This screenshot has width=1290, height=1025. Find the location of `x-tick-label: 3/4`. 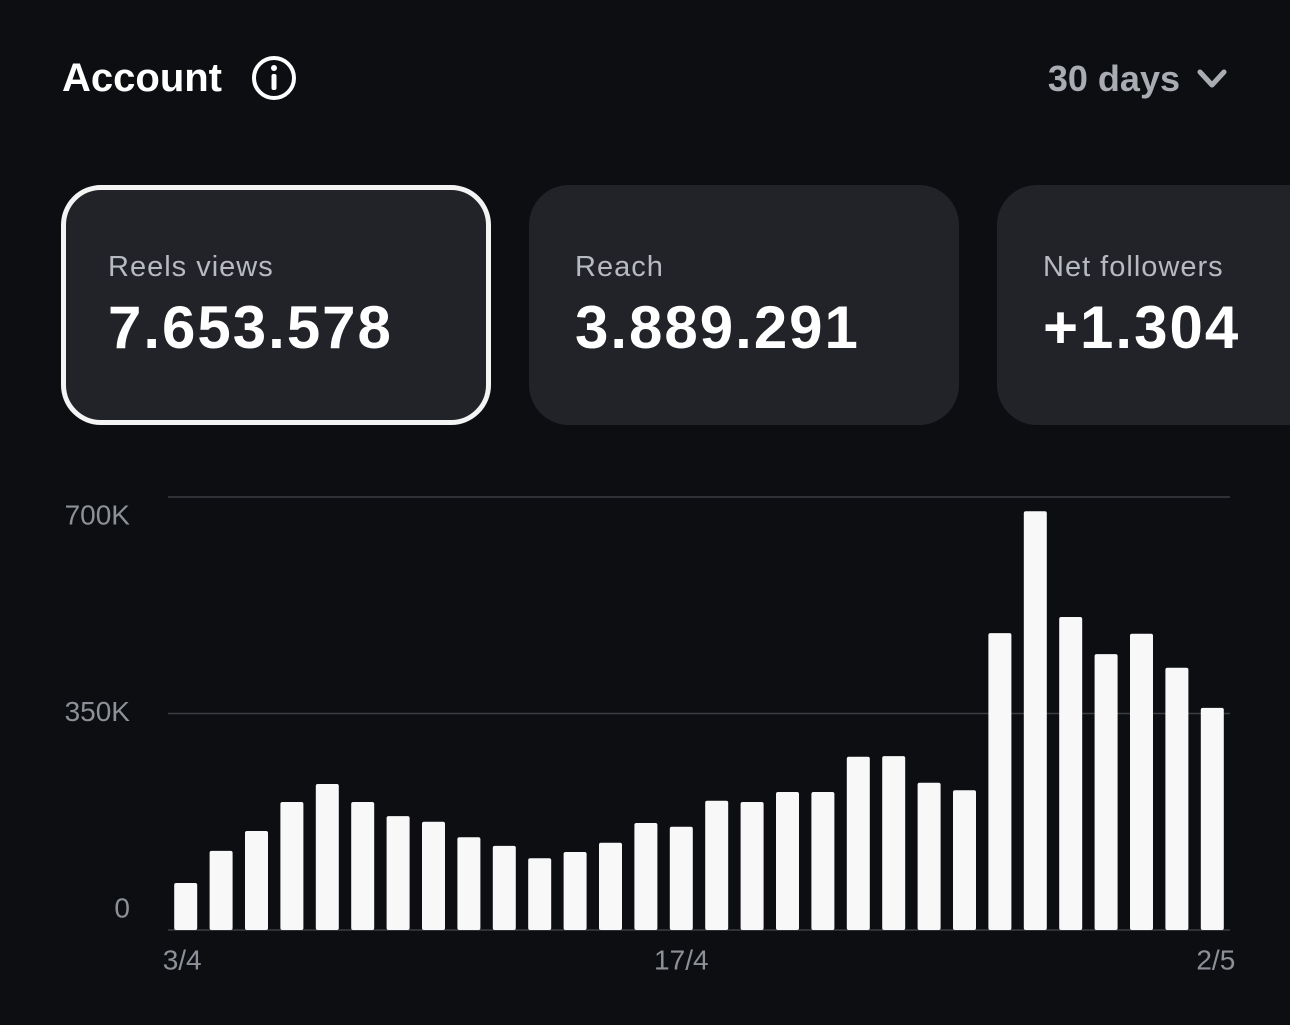

x-tick-label: 3/4 is located at coordinates (182, 959).